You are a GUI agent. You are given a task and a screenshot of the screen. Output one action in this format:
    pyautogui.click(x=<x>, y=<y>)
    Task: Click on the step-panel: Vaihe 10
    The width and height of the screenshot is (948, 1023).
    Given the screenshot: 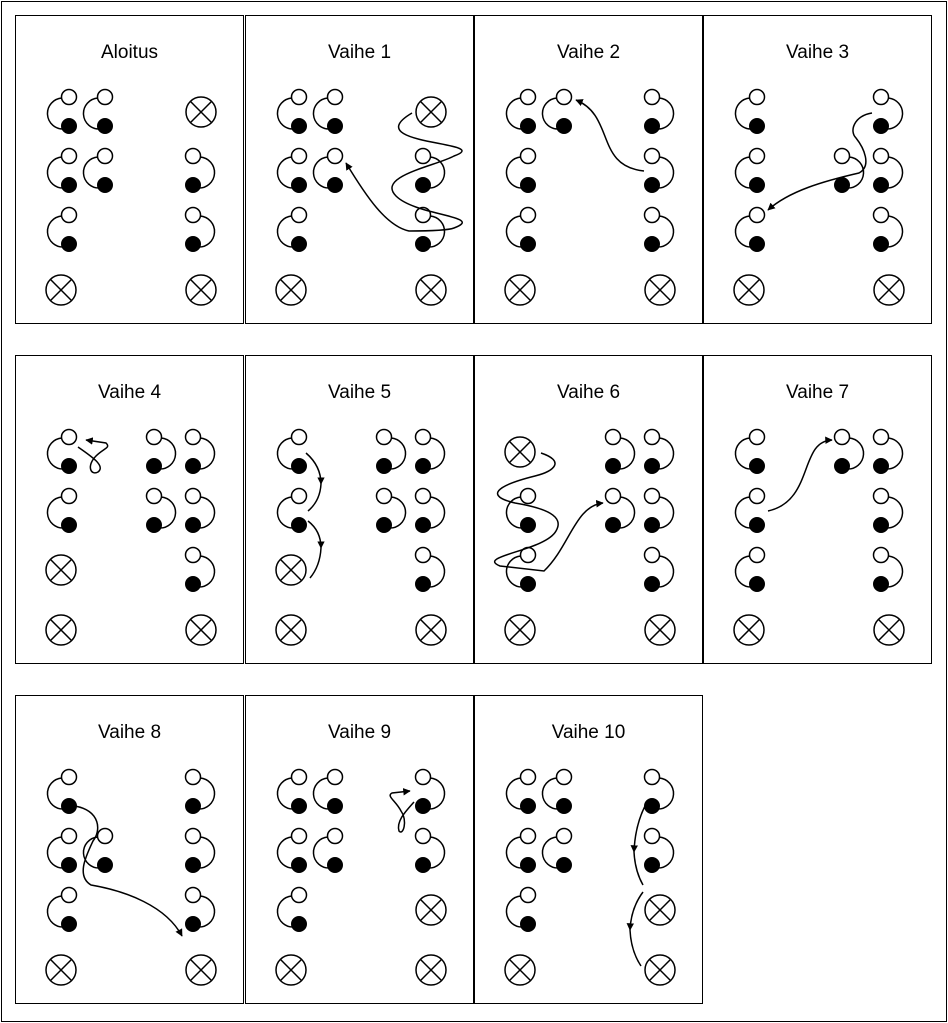 What is the action you would take?
    pyautogui.click(x=588, y=849)
    